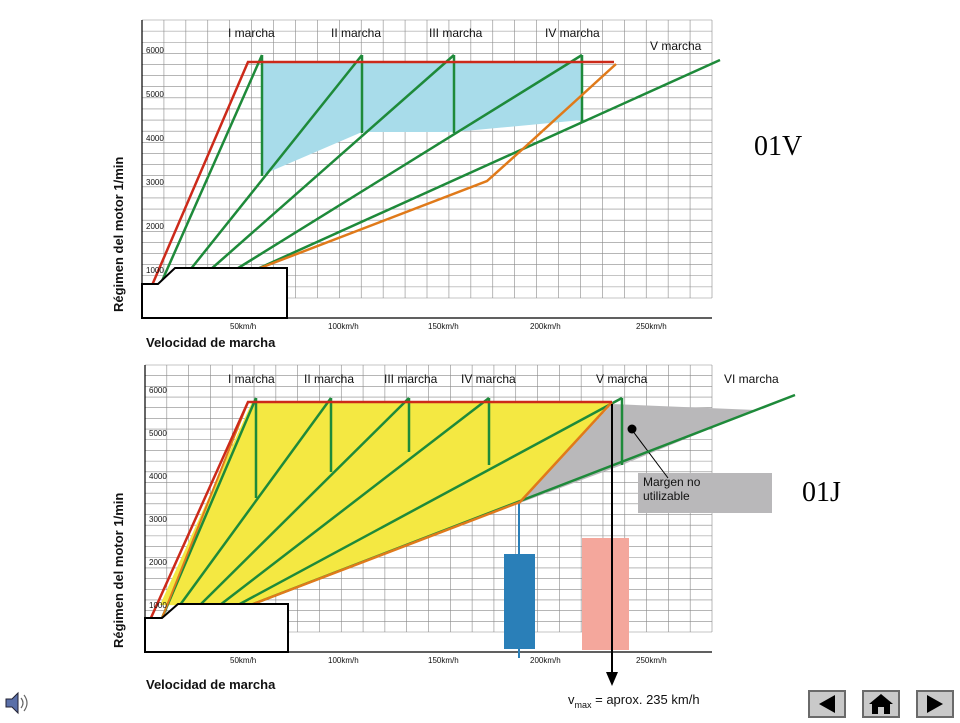 The width and height of the screenshot is (960, 723). I want to click on yellow-region, so click(386, 504).